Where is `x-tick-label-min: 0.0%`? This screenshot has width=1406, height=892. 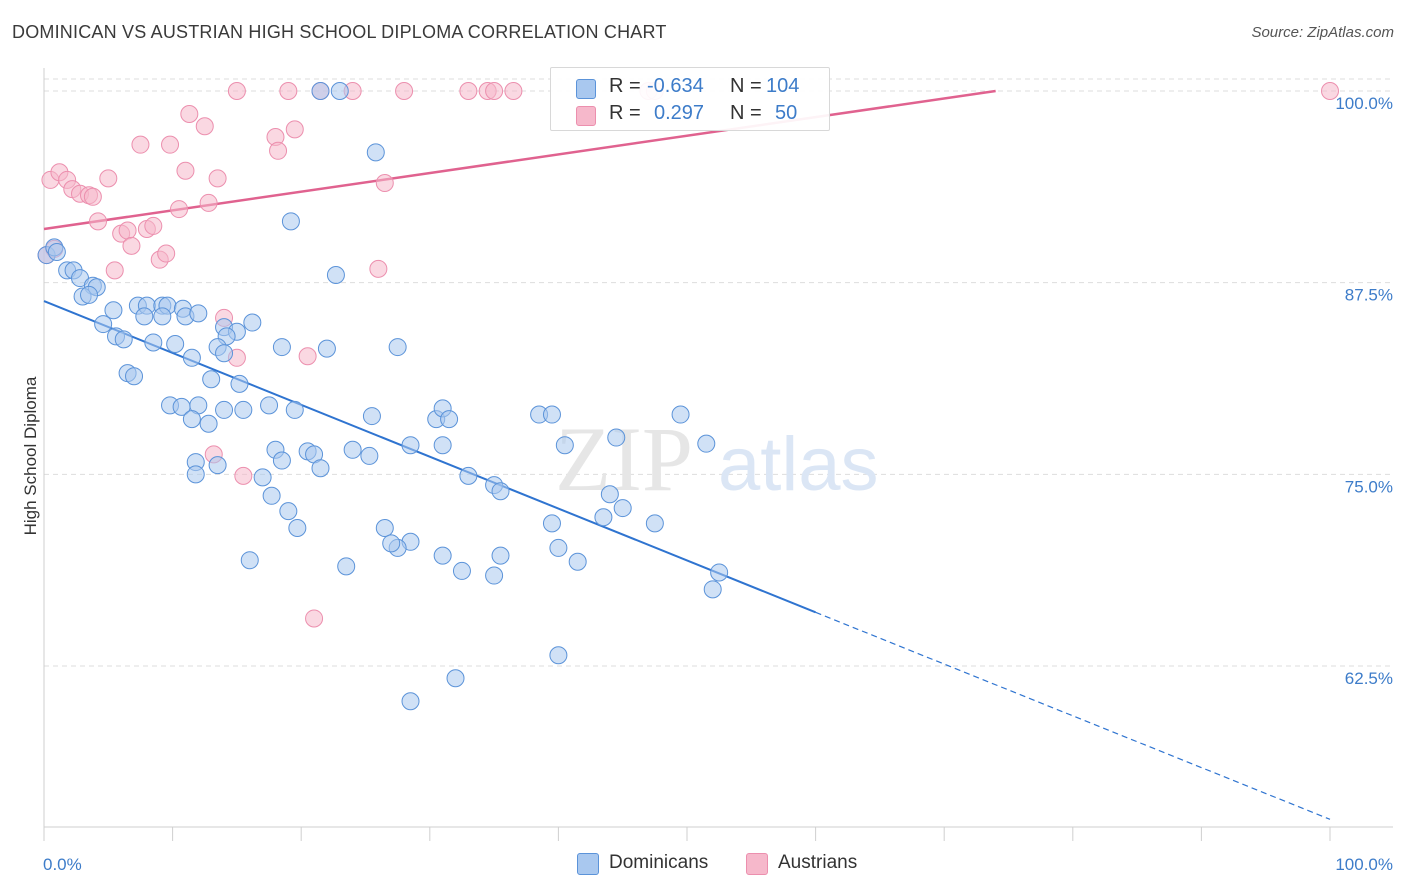
x-tick-label-min: 0.0% is located at coordinates (62, 864).